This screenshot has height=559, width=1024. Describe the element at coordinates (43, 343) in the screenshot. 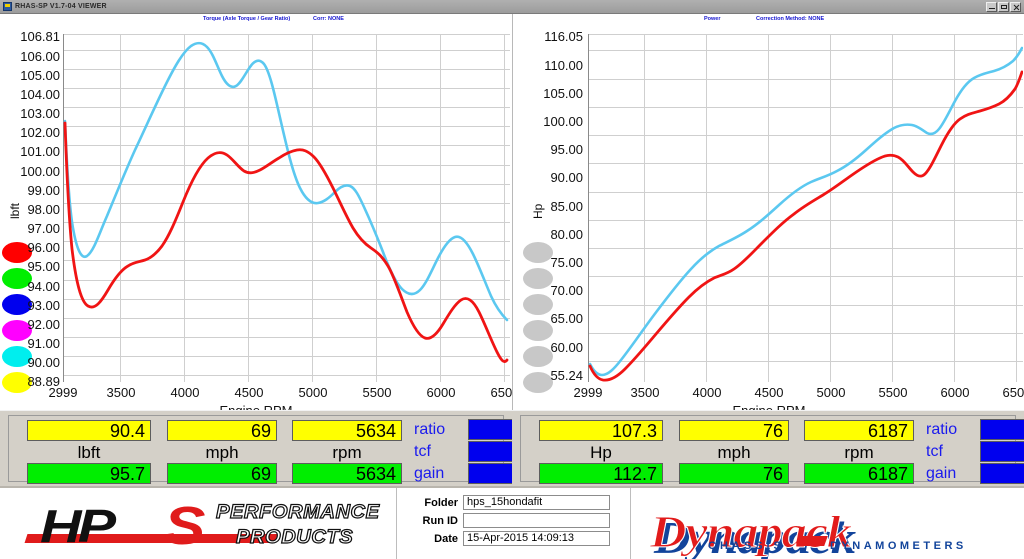

I see `y-tick: 91.00` at that location.